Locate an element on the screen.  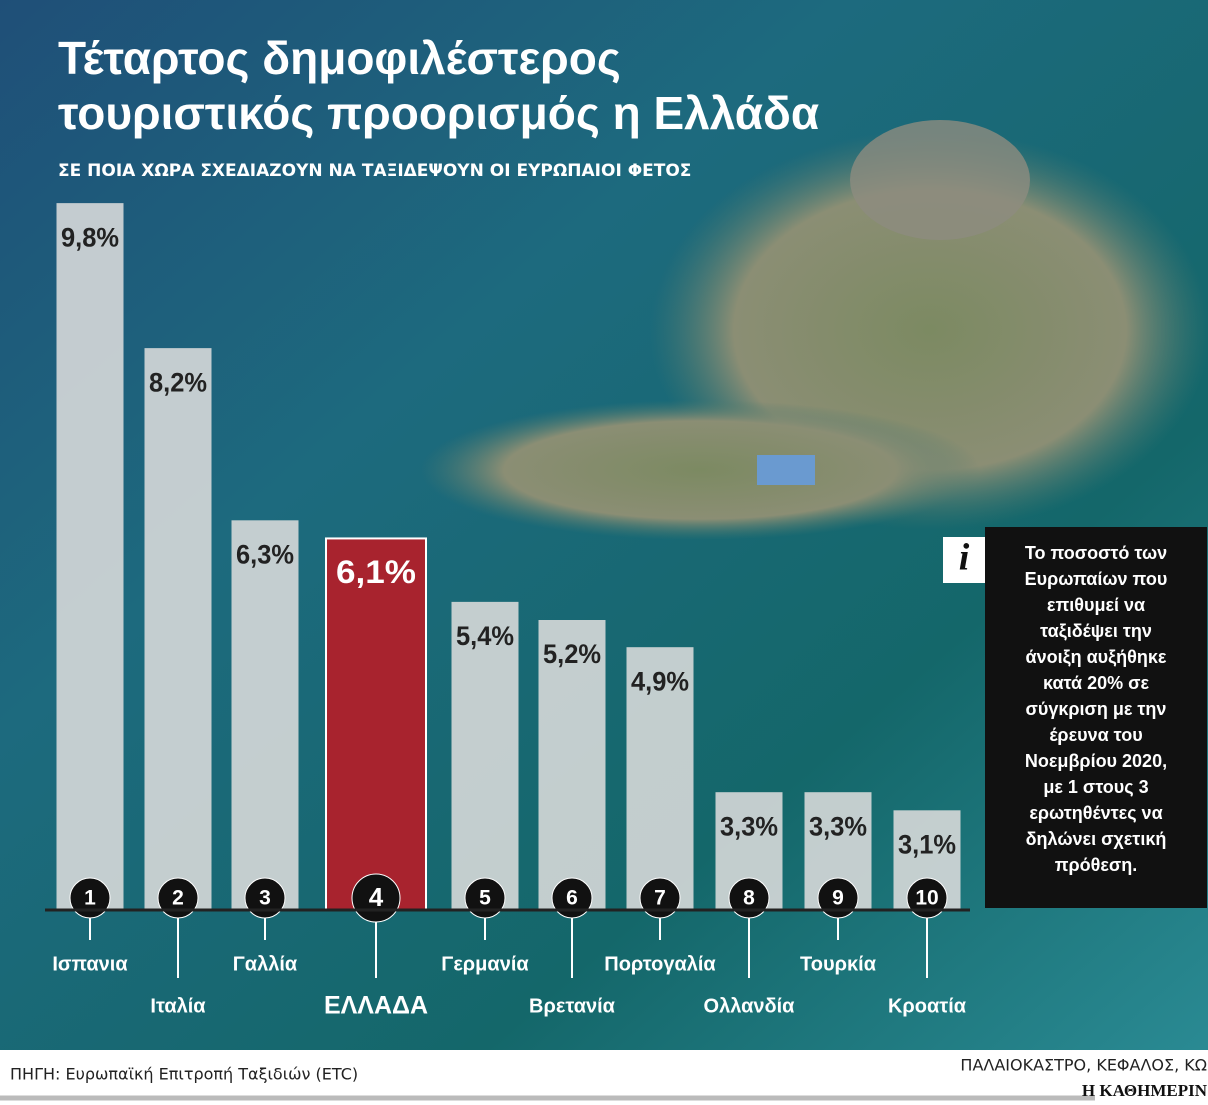
value-label: 5,4% is located at coordinates (485, 636).